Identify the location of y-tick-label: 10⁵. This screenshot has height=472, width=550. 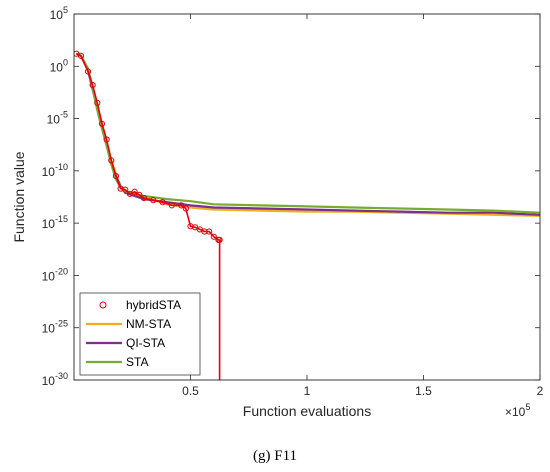
(59, 13).